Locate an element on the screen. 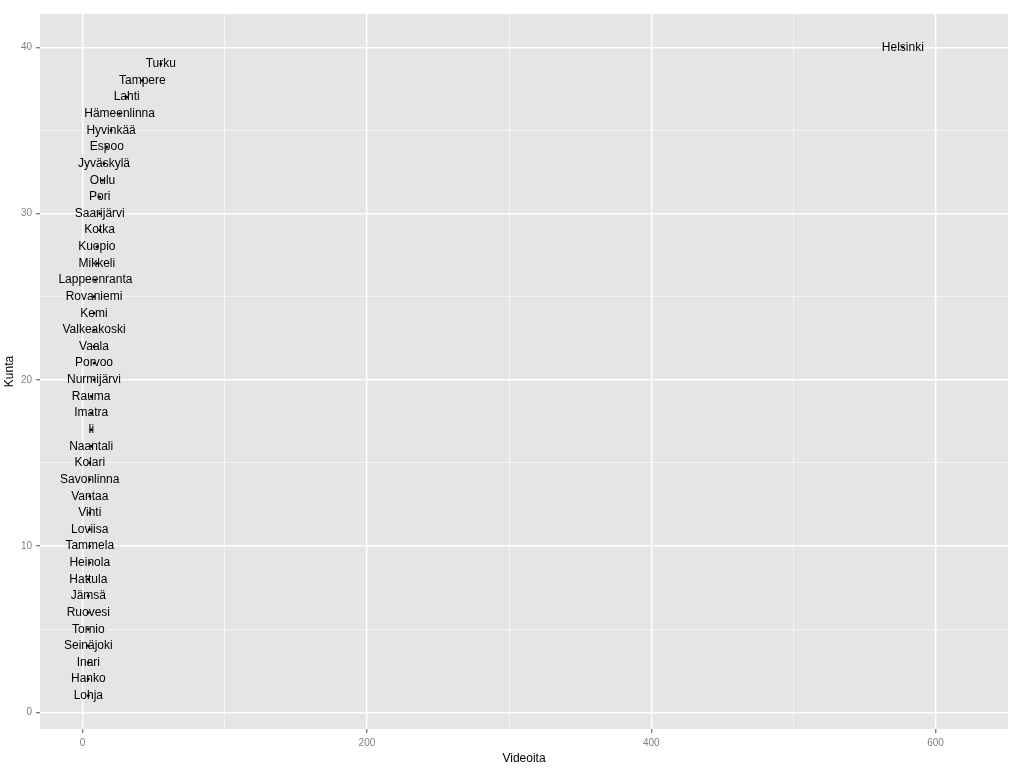 The image size is (1024, 768). y-axis-title: Kunta is located at coordinates (8, 371).